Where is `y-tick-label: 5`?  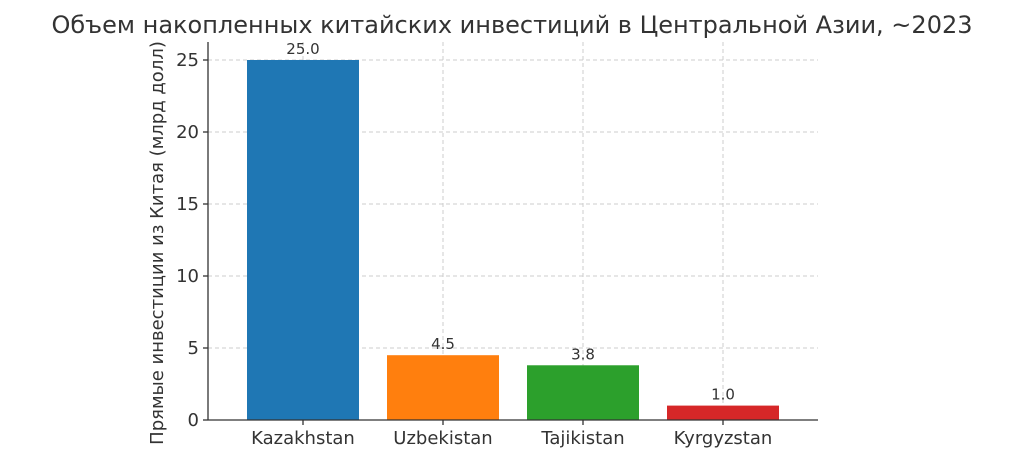 y-tick-label: 5 is located at coordinates (193, 348).